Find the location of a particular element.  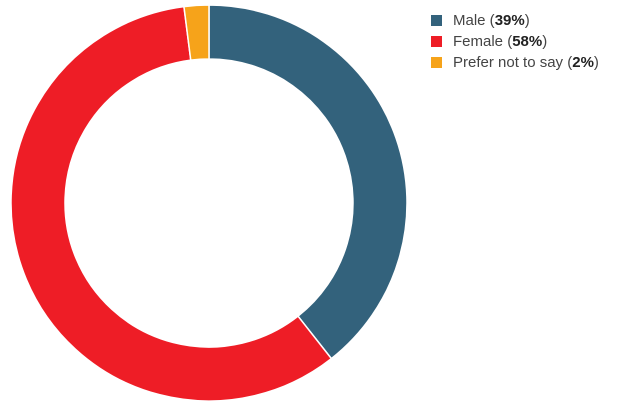

legend-label-prefer-not-to-say: Prefer not to say (2%) is located at coordinates (526, 62).